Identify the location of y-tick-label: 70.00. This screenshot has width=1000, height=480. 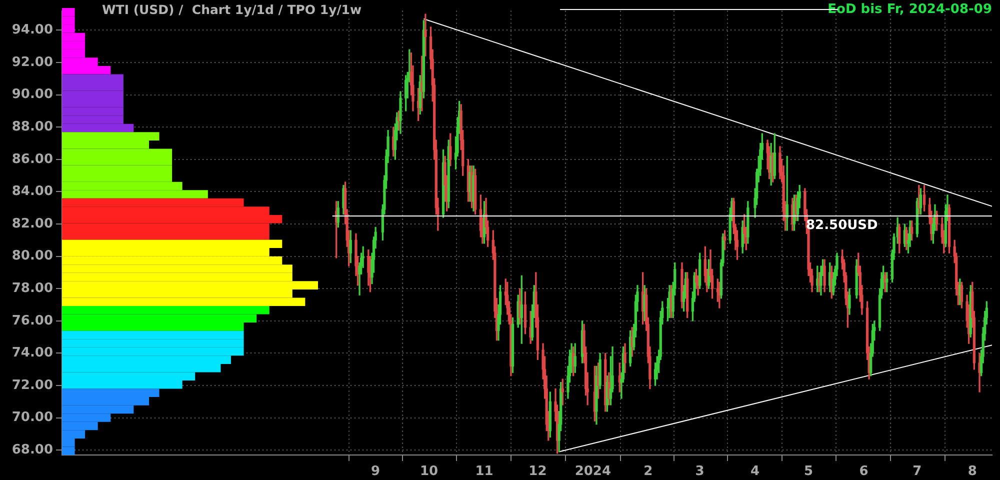
(32, 418).